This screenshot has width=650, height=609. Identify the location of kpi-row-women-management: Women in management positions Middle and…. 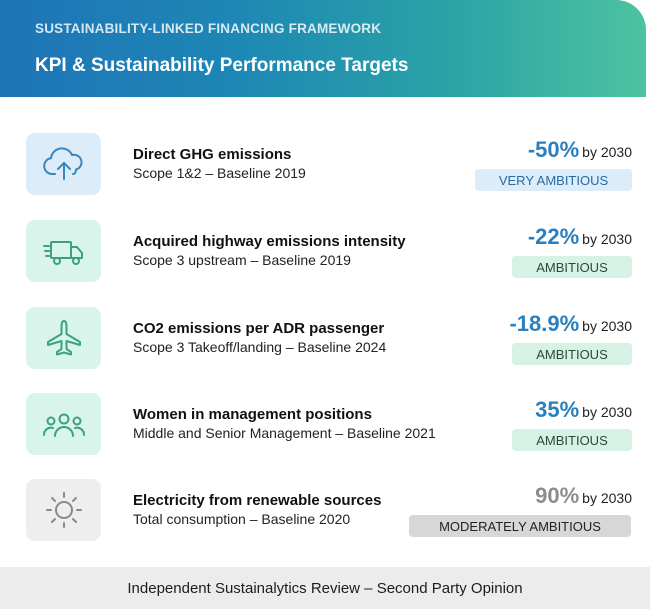
(325, 433).